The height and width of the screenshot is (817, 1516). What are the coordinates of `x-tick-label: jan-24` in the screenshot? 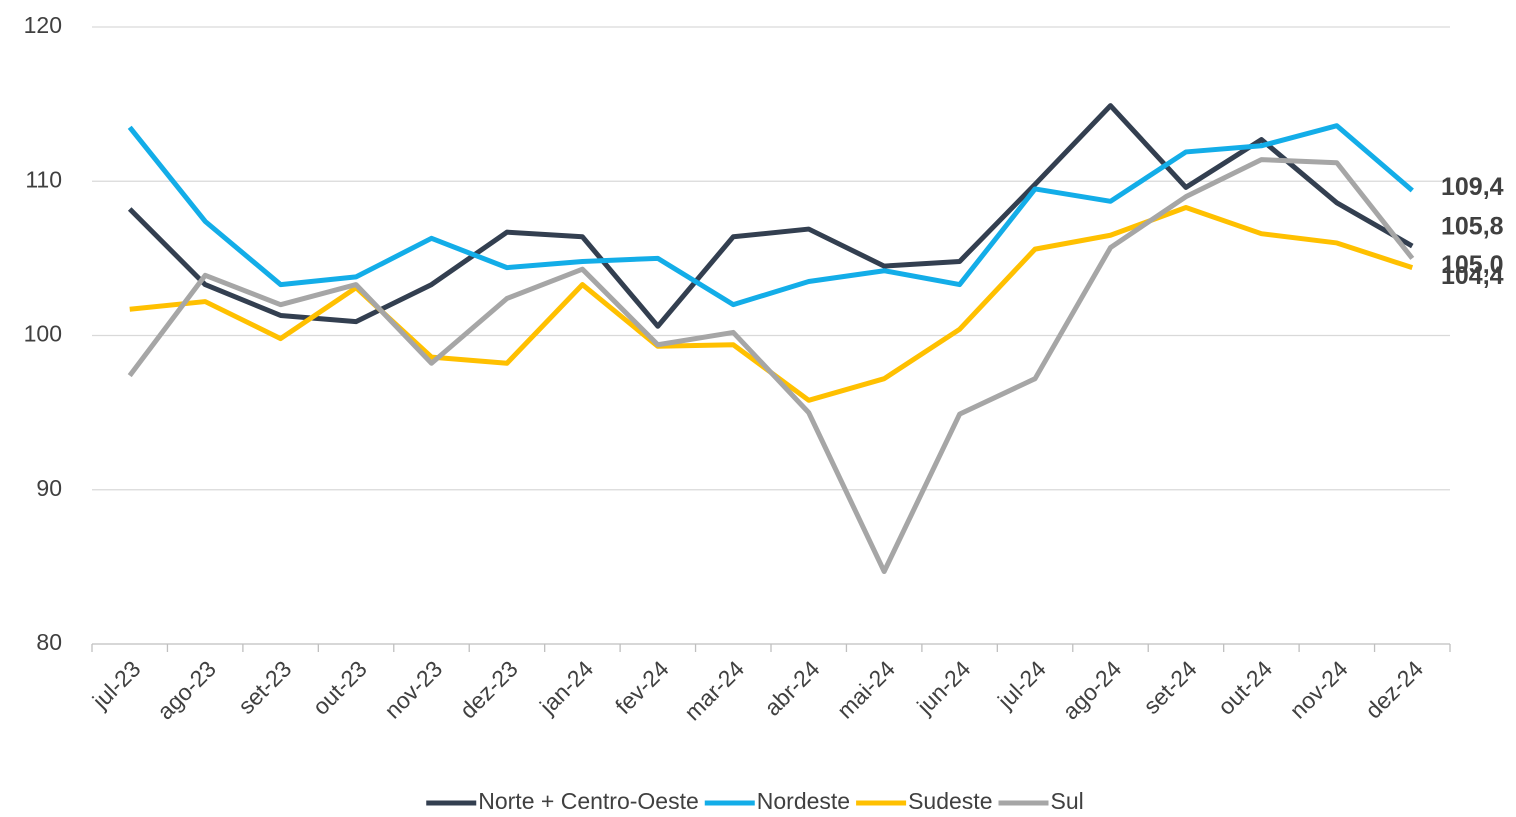 It's located at (566, 687).